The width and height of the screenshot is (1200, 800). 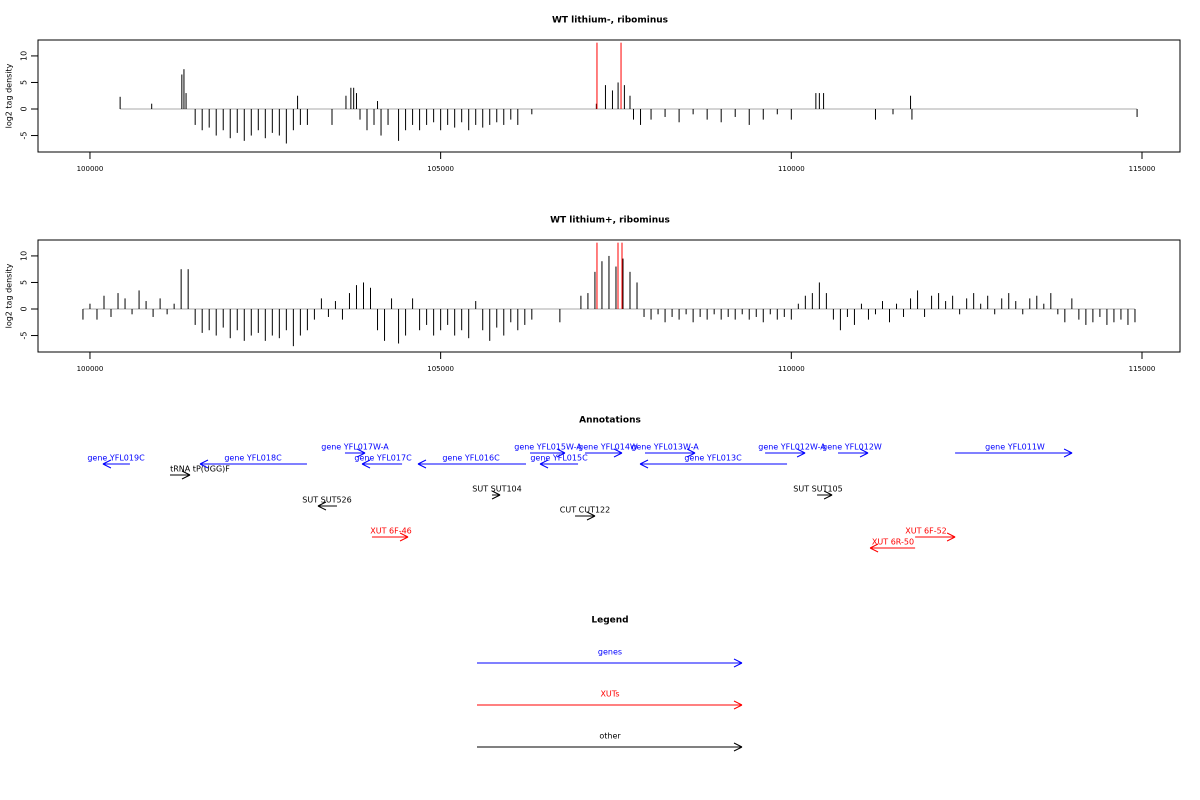 I want to click on annotation-label: gene YFL015W-A, so click(x=548, y=447).